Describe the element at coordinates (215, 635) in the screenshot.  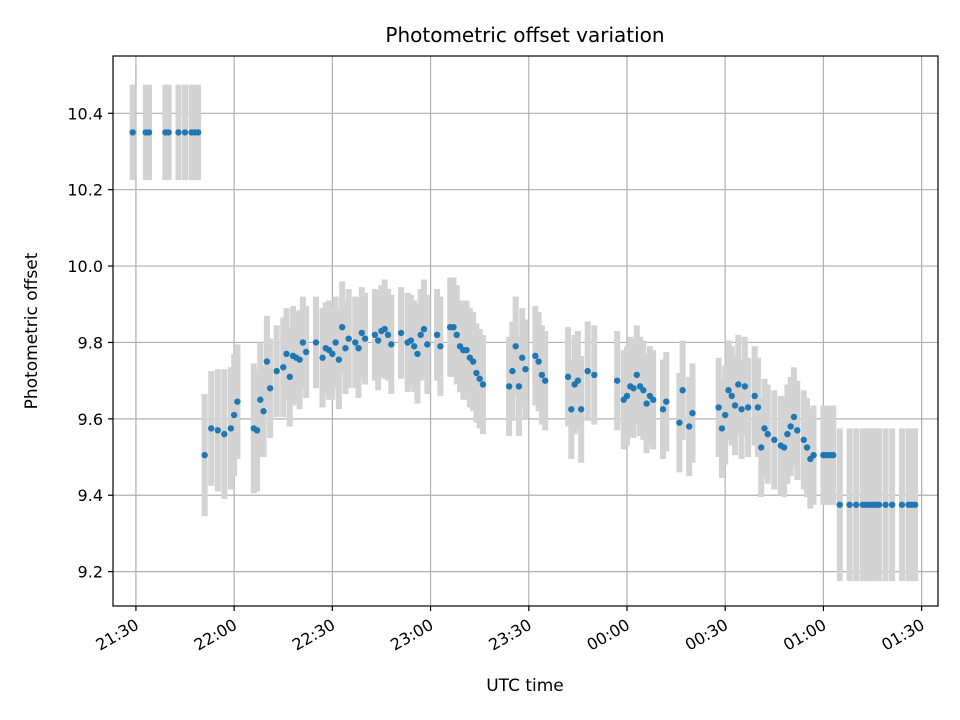
I see `x-tick-label: 22:00` at that location.